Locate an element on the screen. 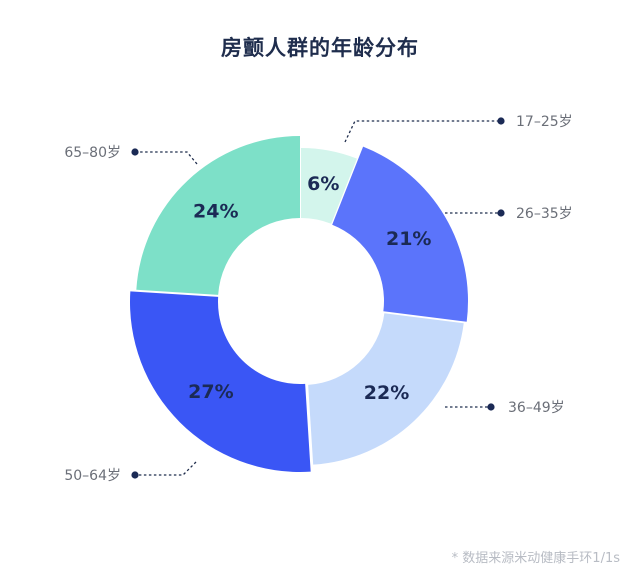 The image size is (640, 584). category-label: 36–49岁 is located at coordinates (536, 408).